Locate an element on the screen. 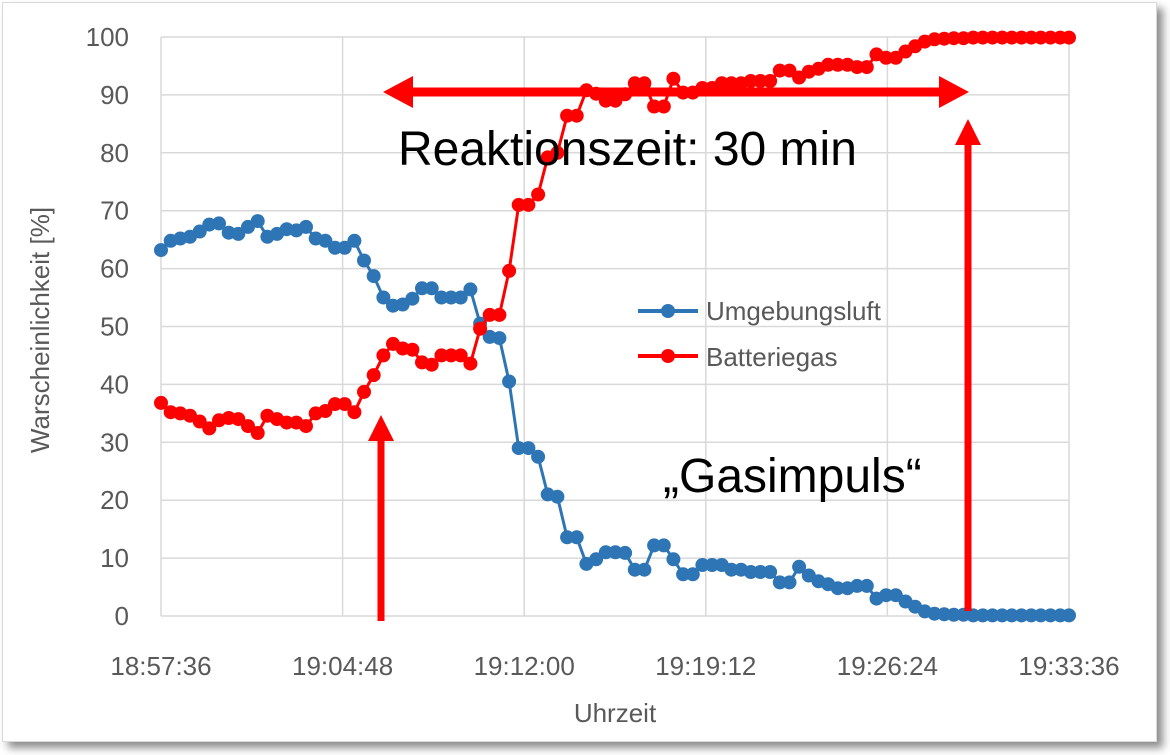 This screenshot has width=1170, height=755. legend-label-umgebungsluft: Umgebungsluft is located at coordinates (794, 311).